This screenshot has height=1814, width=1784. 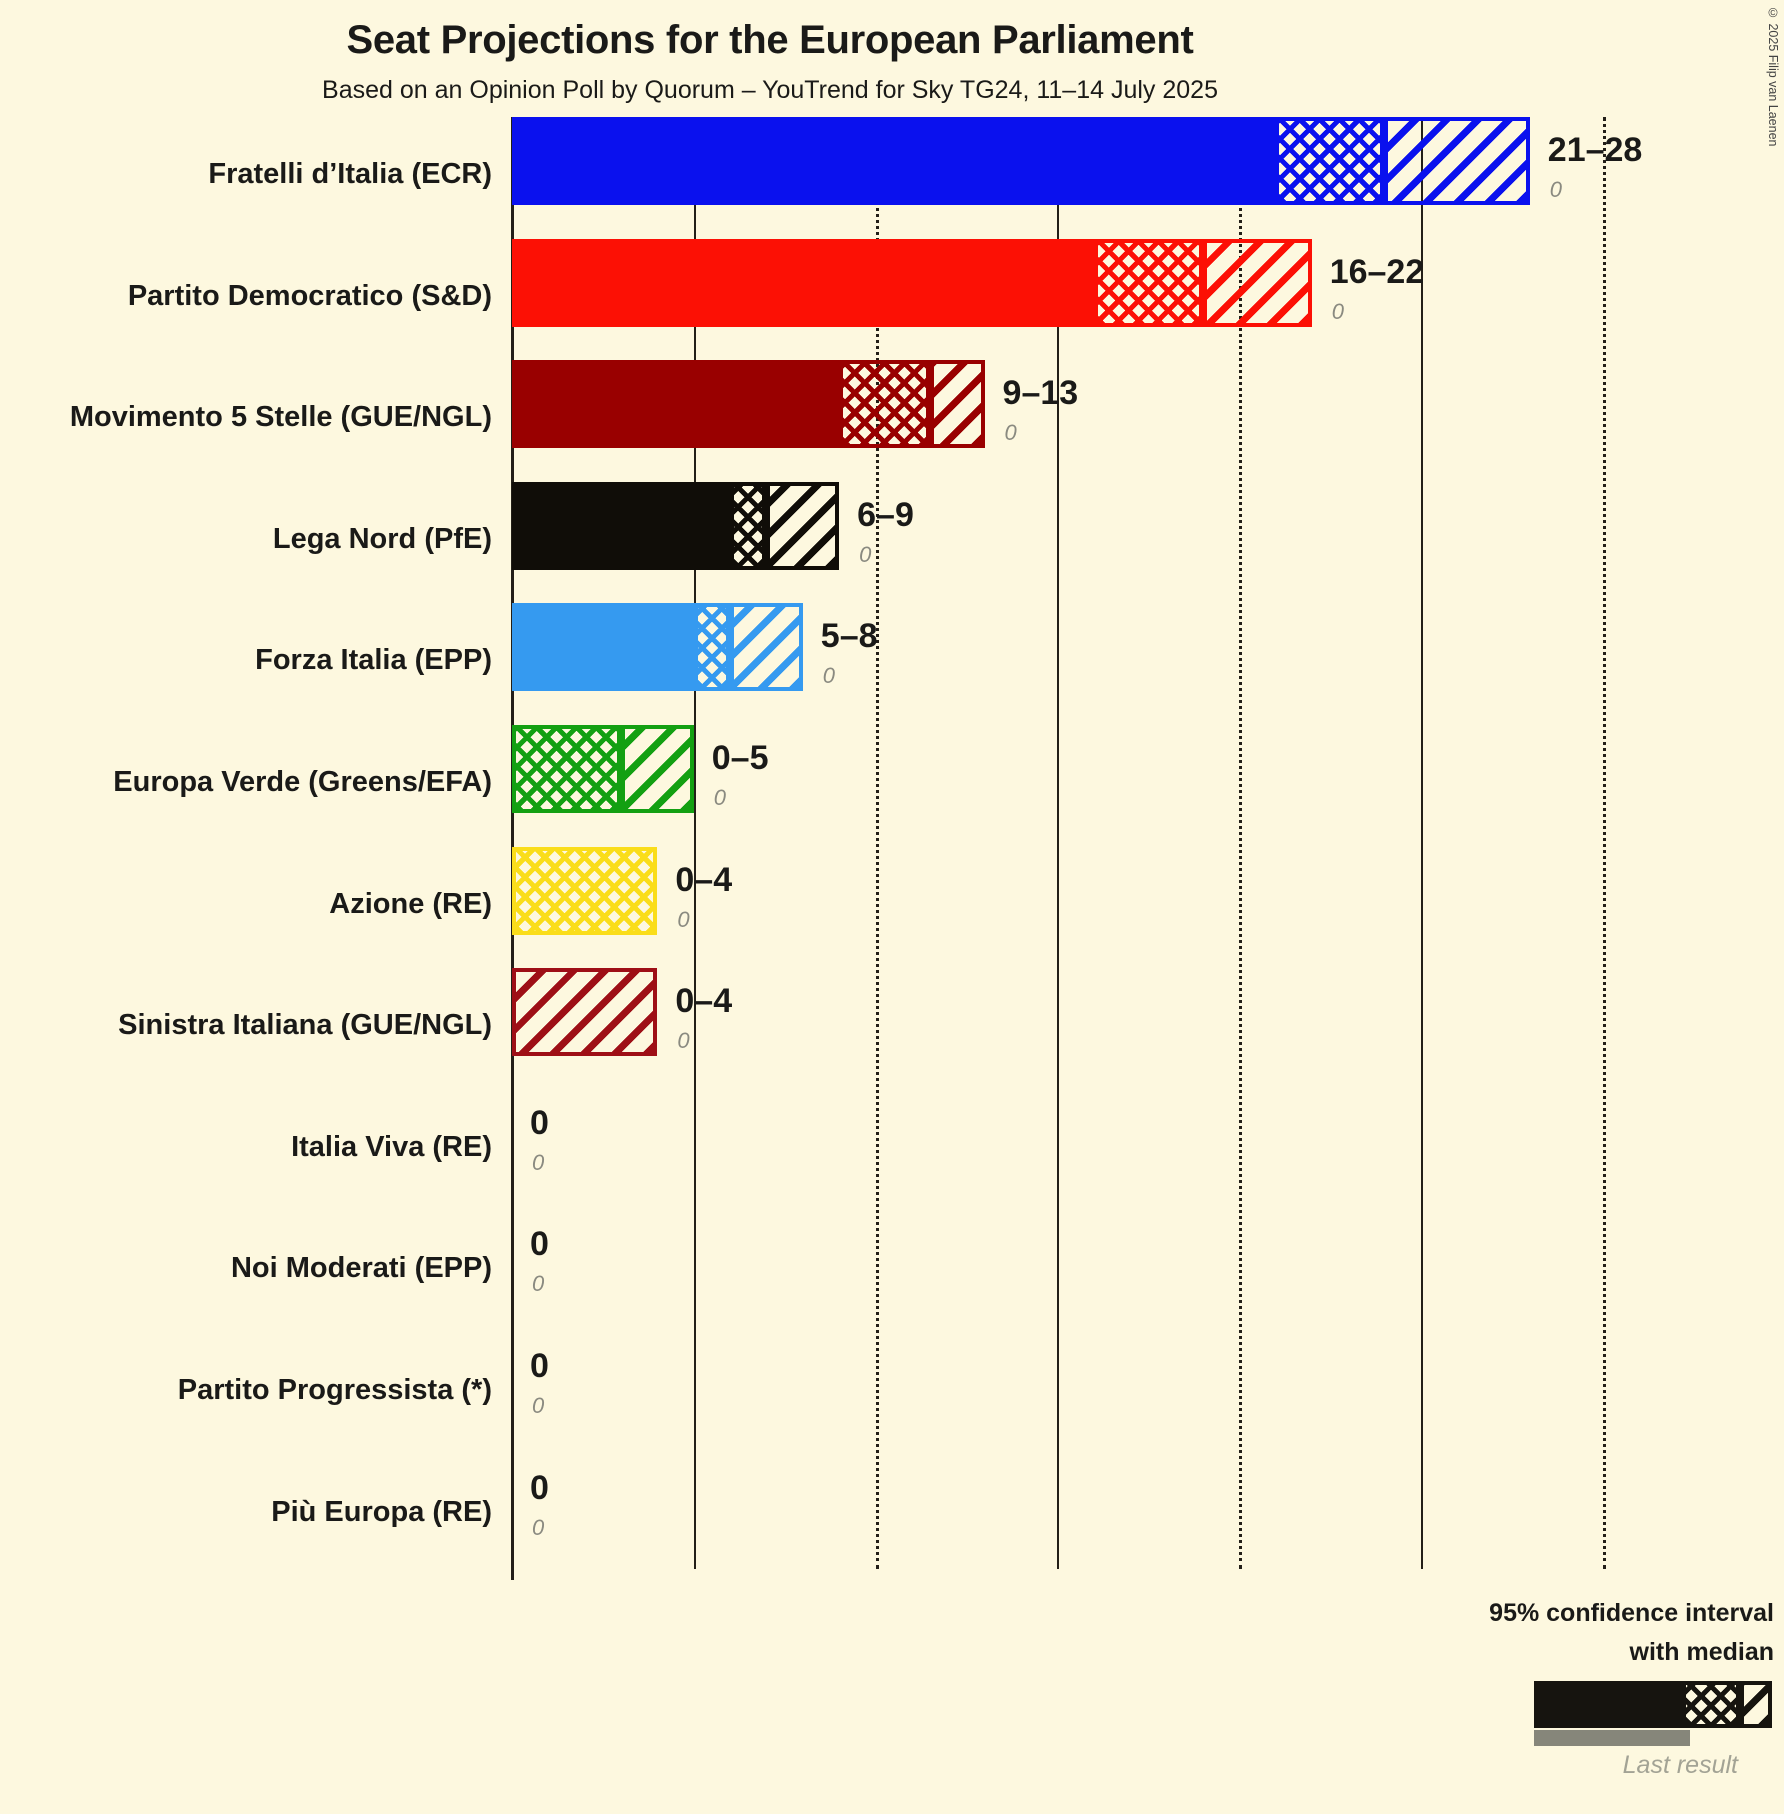 I want to click on bar-row: Partito Progressista (*) 0 0, so click(x=892, y=1394).